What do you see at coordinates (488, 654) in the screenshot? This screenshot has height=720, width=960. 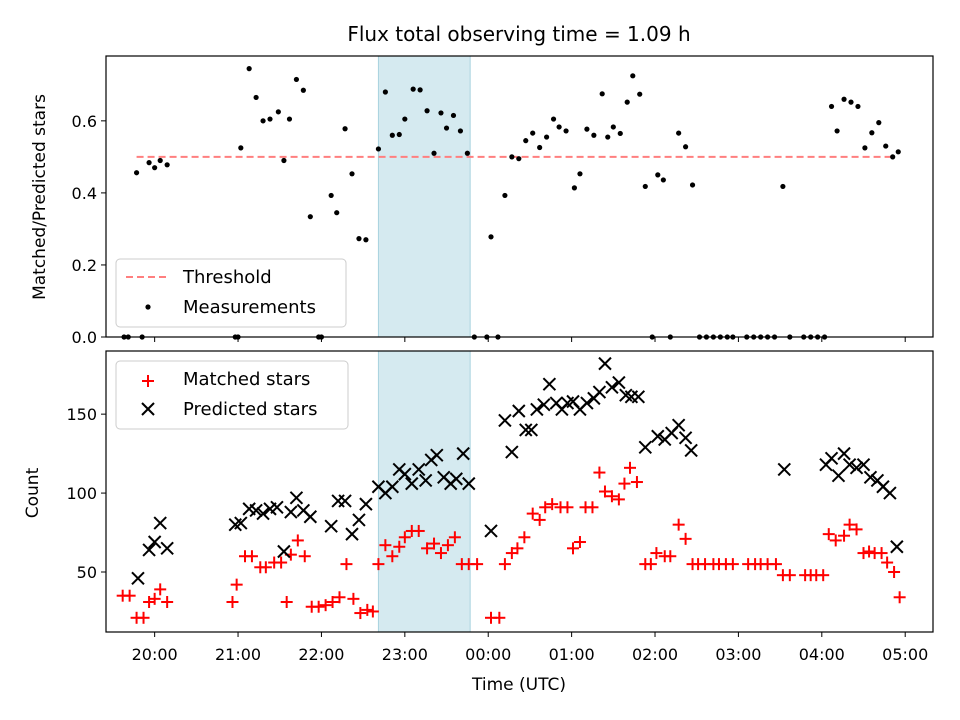 I see `bottom-xtick-label: 00:00` at bounding box center [488, 654].